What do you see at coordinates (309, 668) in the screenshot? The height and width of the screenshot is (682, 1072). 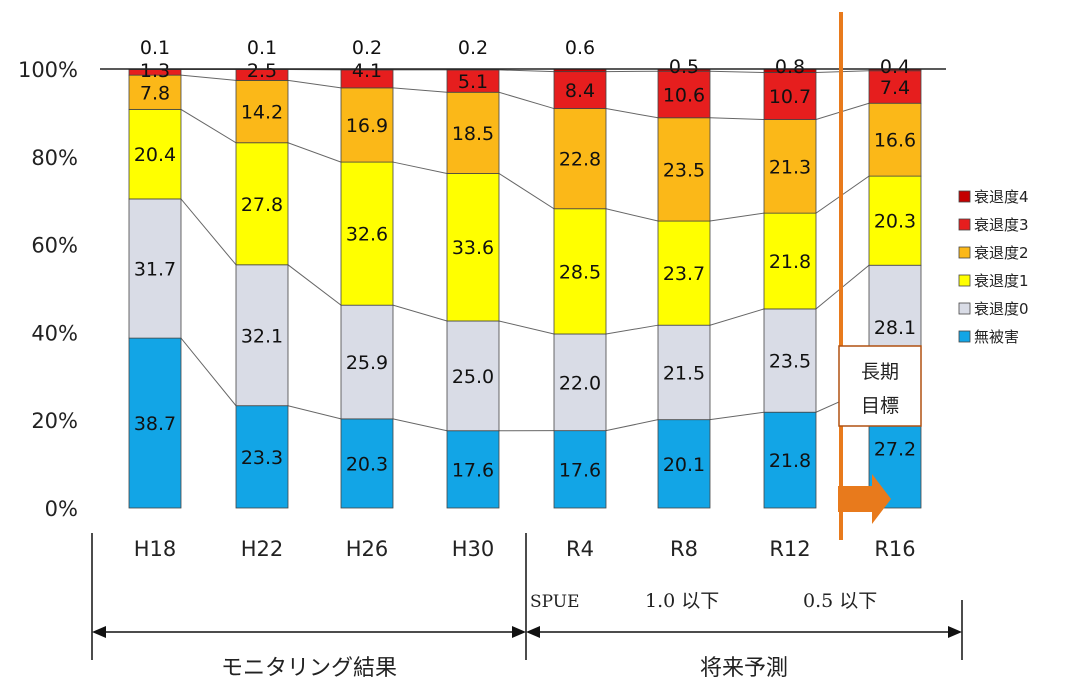 I see `bracket-label-monitoring: モニタリング結果` at bounding box center [309, 668].